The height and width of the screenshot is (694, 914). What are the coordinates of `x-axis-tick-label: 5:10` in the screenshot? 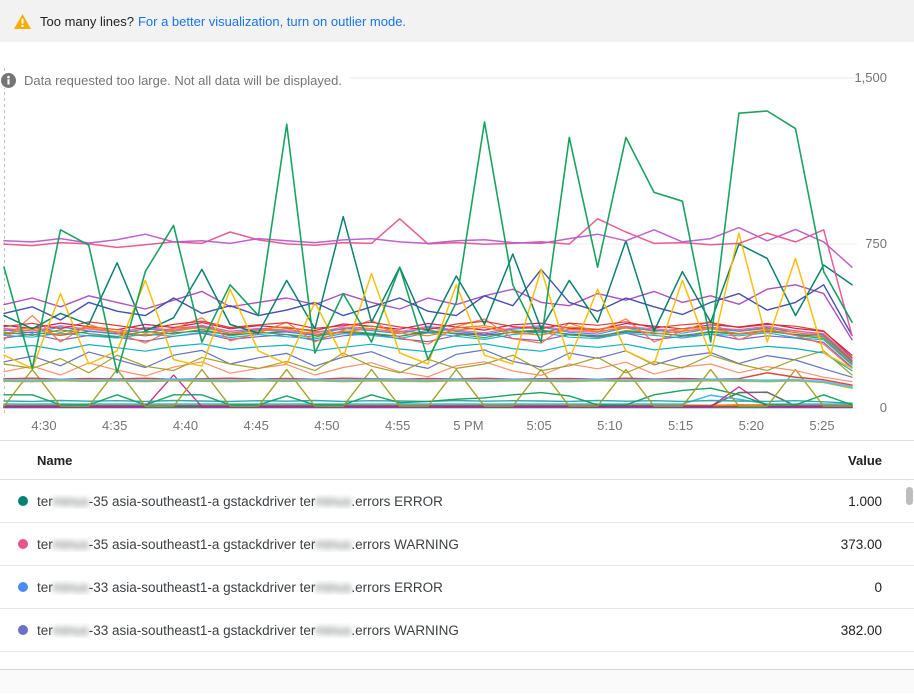 It's located at (609, 425).